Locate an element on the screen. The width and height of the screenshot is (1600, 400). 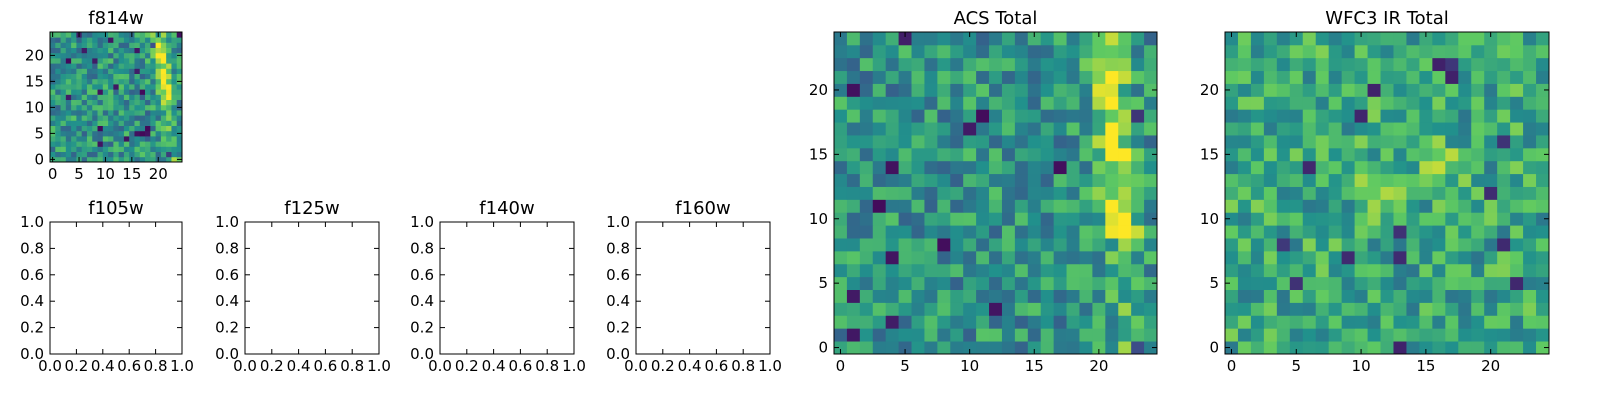
y-tick-label: 0.4 is located at coordinates (32, 301).